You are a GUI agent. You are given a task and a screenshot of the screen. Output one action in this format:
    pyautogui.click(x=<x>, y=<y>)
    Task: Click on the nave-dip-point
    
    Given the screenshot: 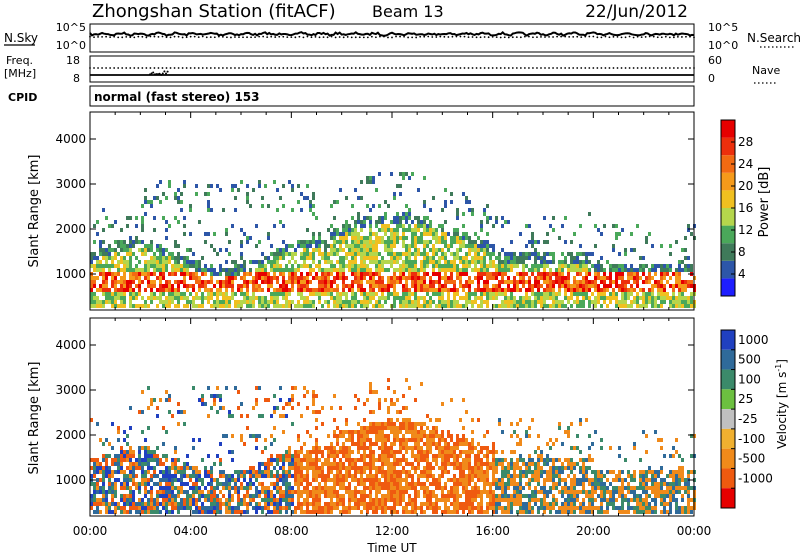 What is the action you would take?
    pyautogui.click(x=156, y=74)
    